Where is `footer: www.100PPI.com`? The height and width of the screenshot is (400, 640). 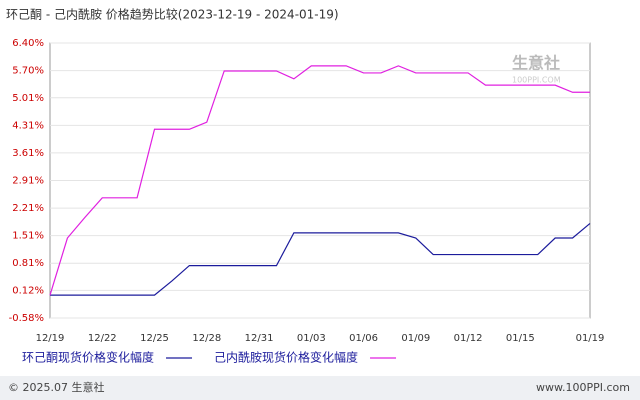
footer: www.100PPI.com is located at coordinates (583, 387).